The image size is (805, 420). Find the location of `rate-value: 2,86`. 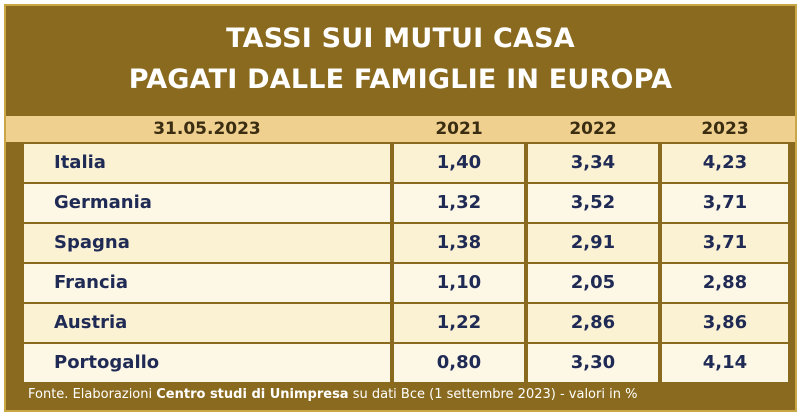

rate-value: 2,86 is located at coordinates (593, 323).